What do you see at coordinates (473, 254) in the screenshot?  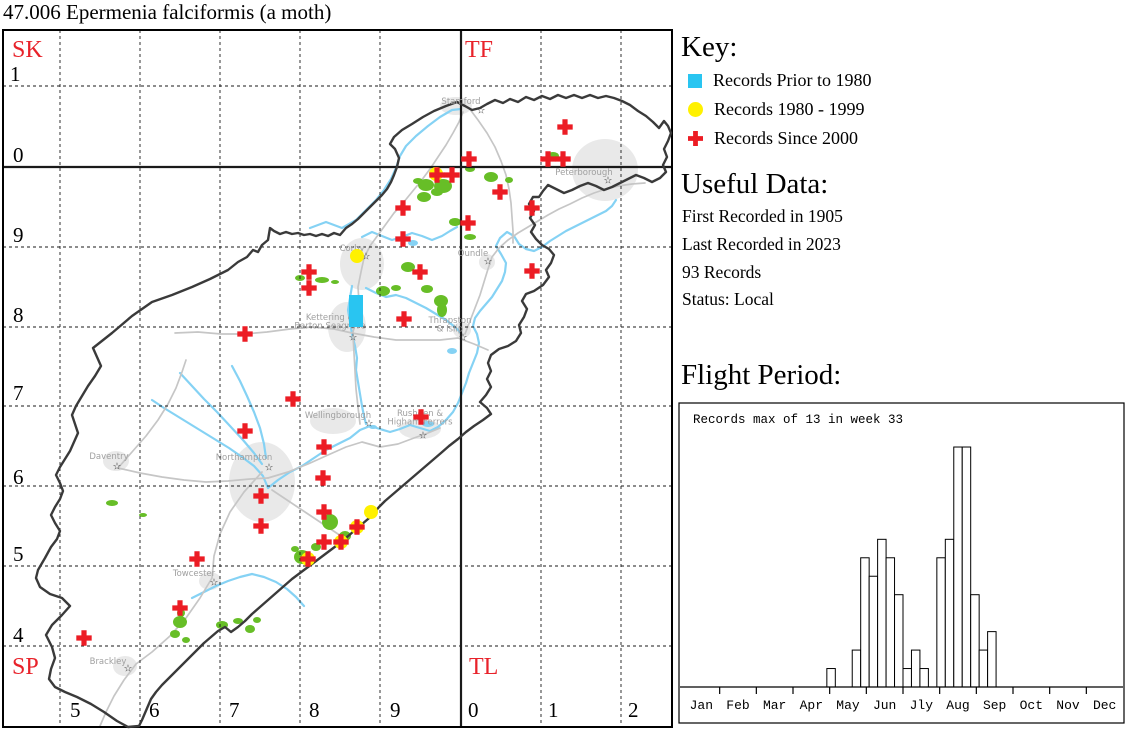 I see `town-label: Oundle` at bounding box center [473, 254].